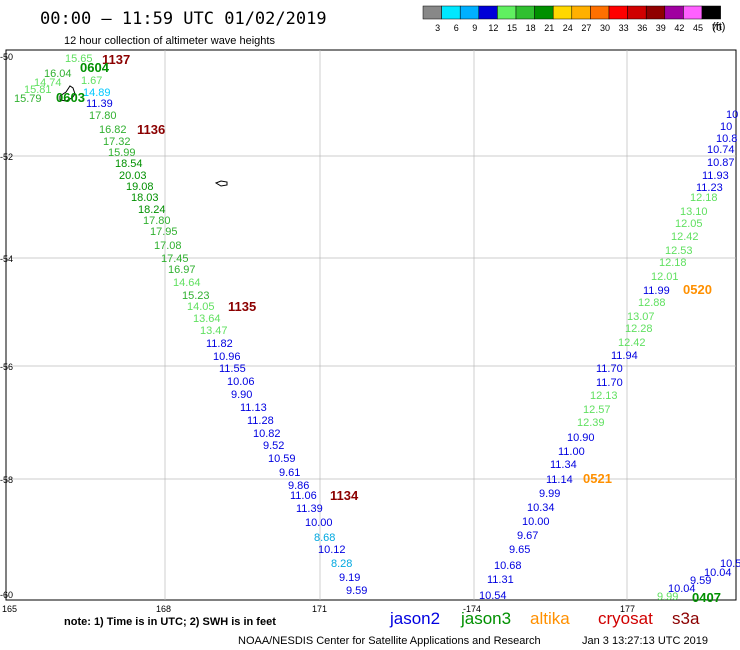 The image size is (740, 650). I want to click on wave-height-value: 10.12, so click(332, 550).